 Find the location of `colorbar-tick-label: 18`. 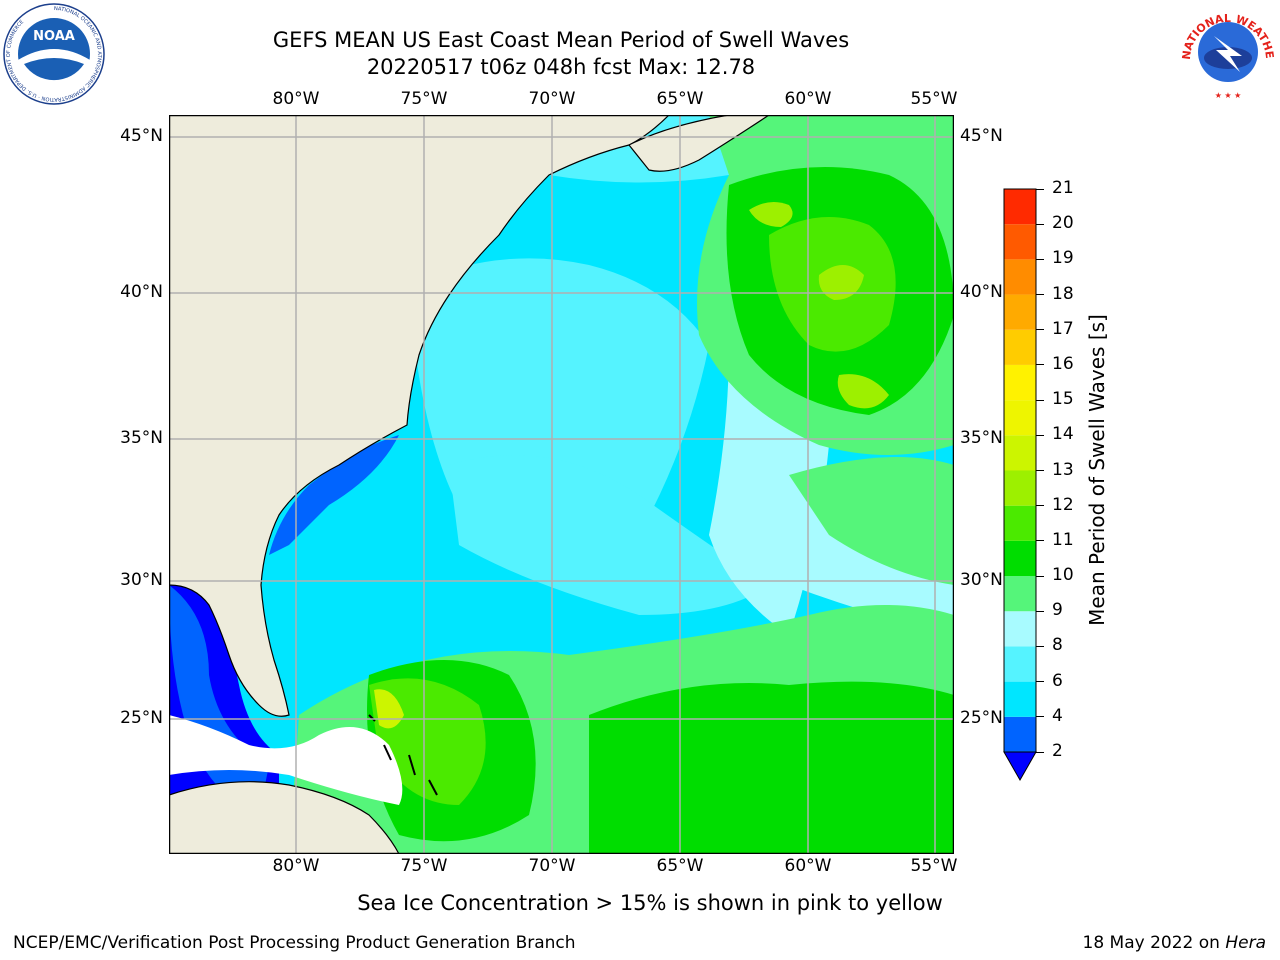

colorbar-tick-label: 18 is located at coordinates (1063, 293).